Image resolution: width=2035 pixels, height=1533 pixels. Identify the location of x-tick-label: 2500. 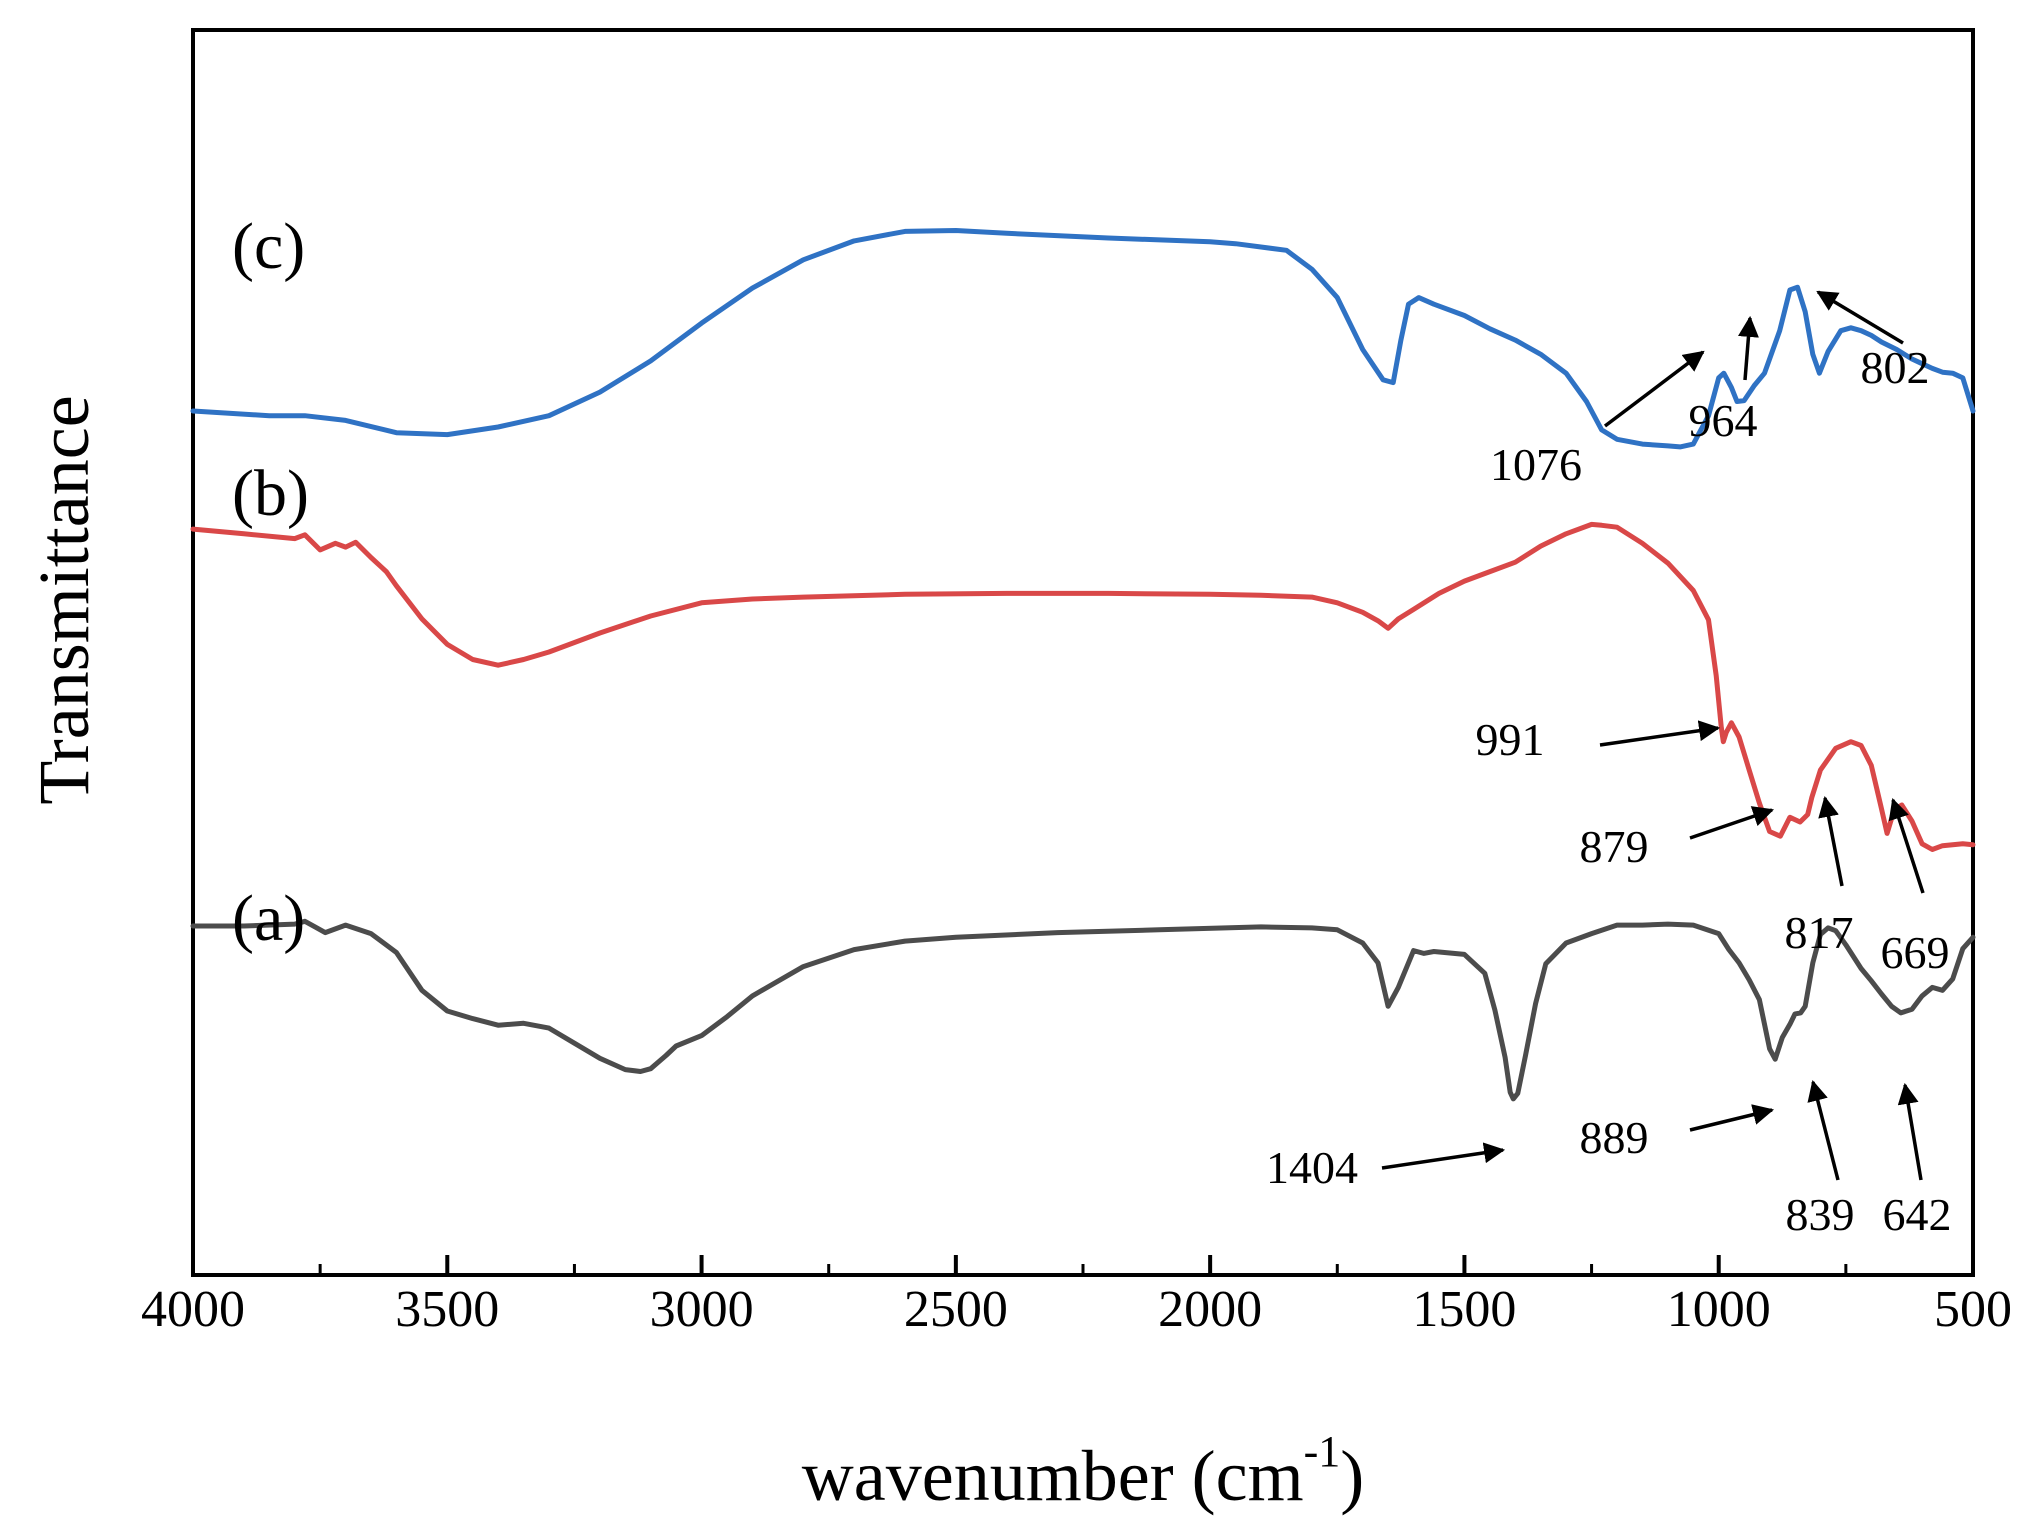
(956, 1309).